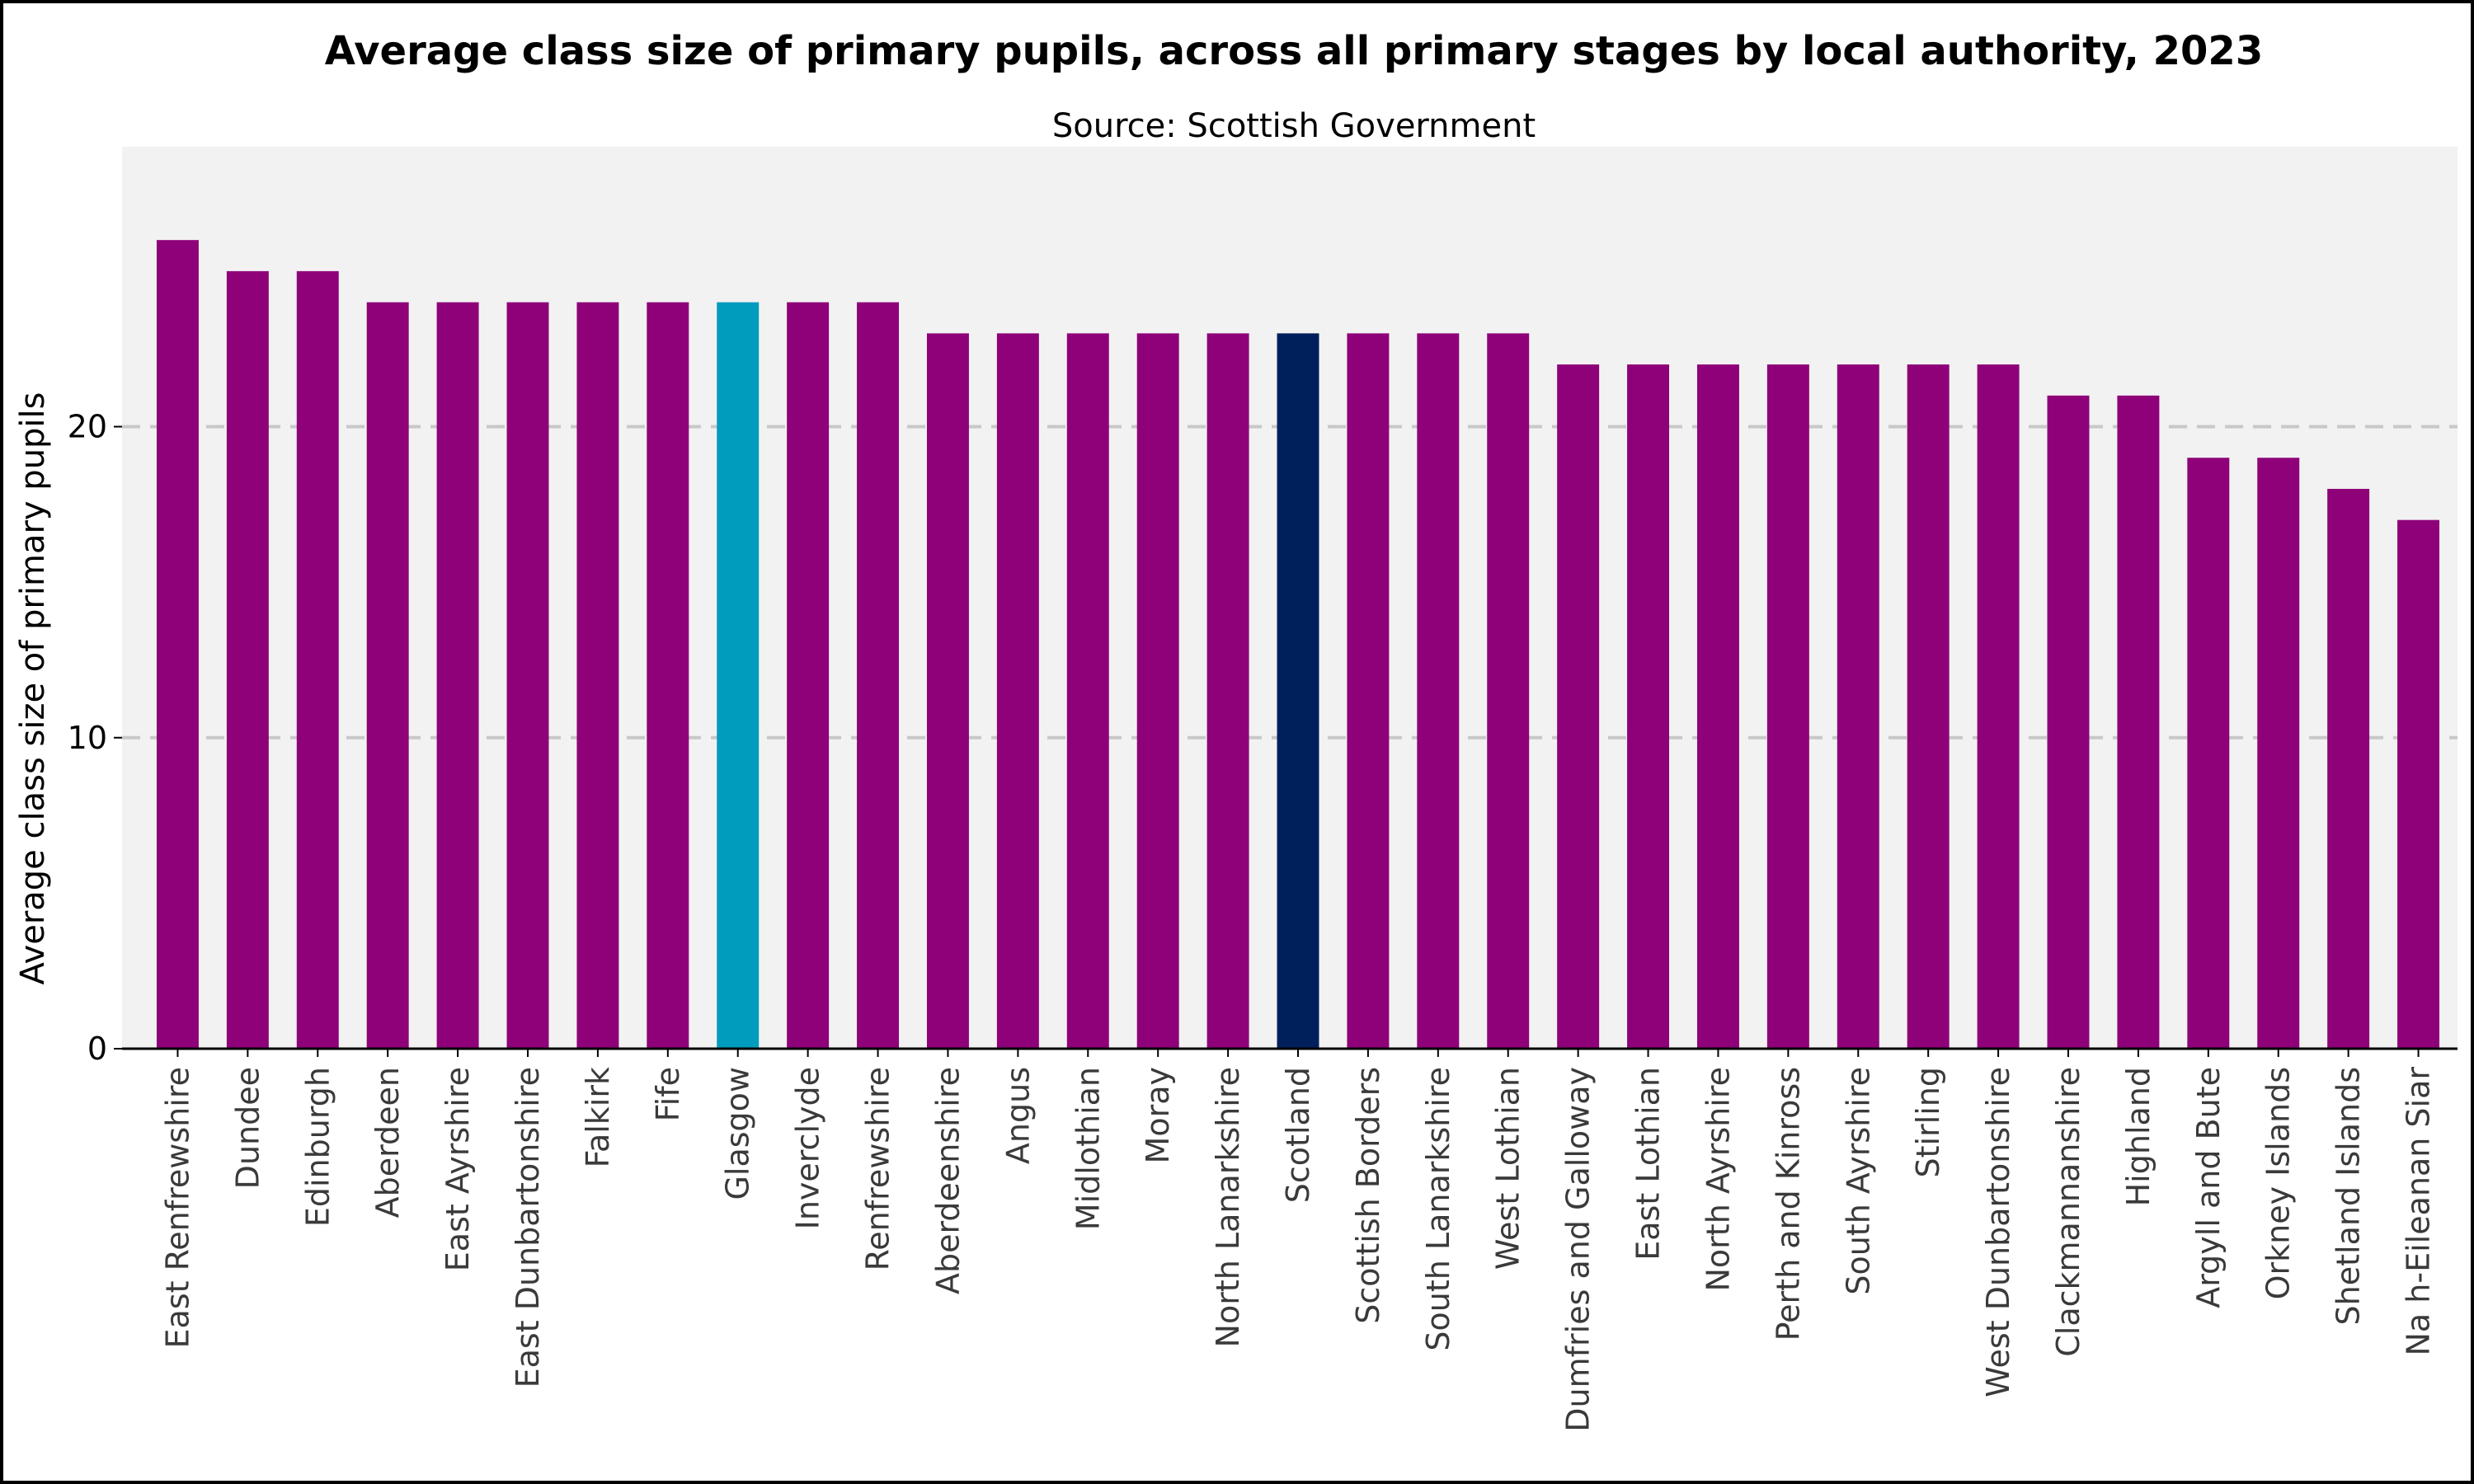 The height and width of the screenshot is (1484, 2474). Describe the element at coordinates (33, 688) in the screenshot. I see `y-axis-label: Average class size of primary pupils` at that location.